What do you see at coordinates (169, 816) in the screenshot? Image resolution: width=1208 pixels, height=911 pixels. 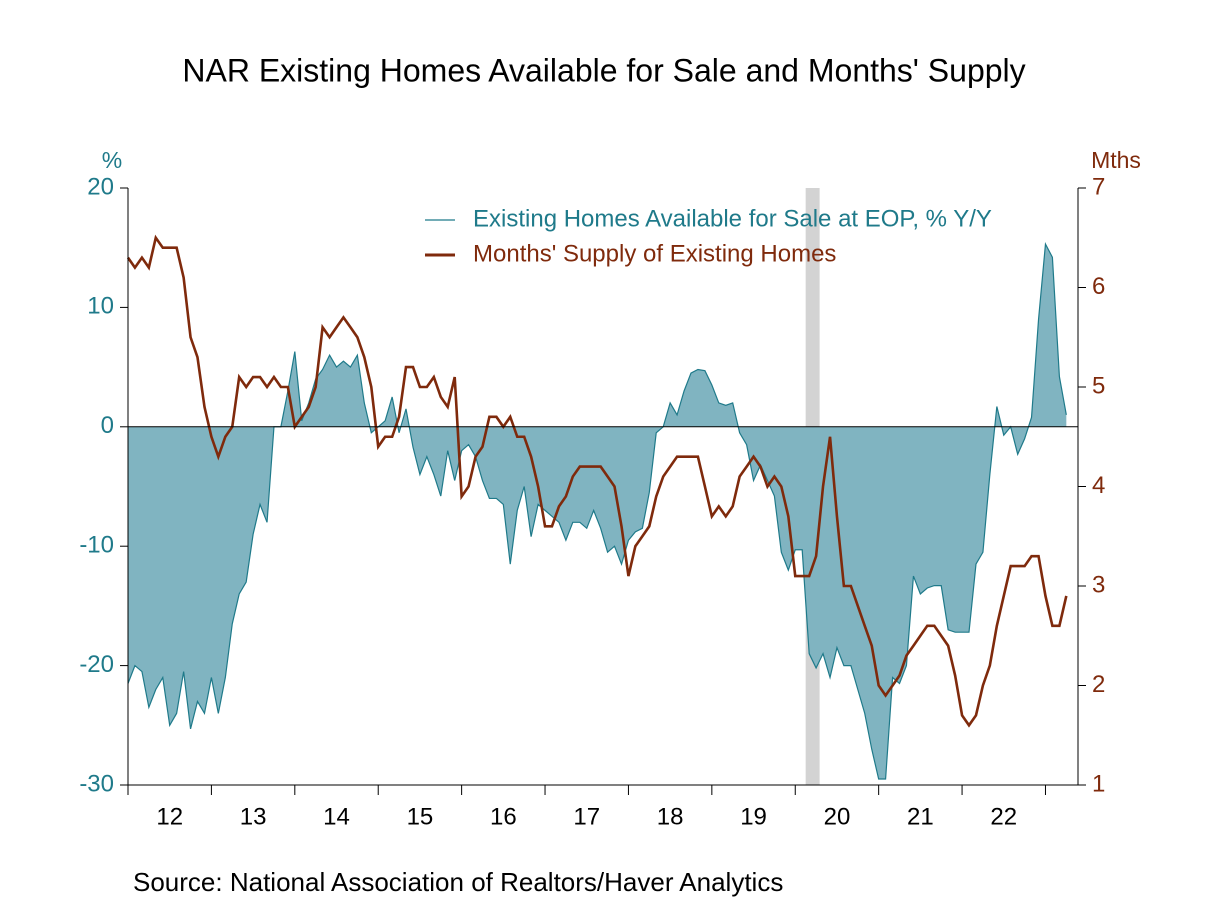 I see `x-tick-label: 12` at bounding box center [169, 816].